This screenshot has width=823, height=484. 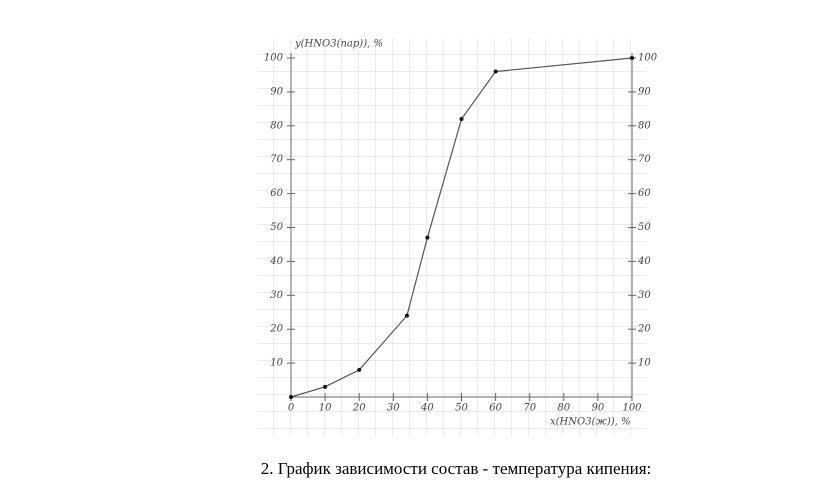 I want to click on x-tick-label: 50, so click(x=461, y=408).